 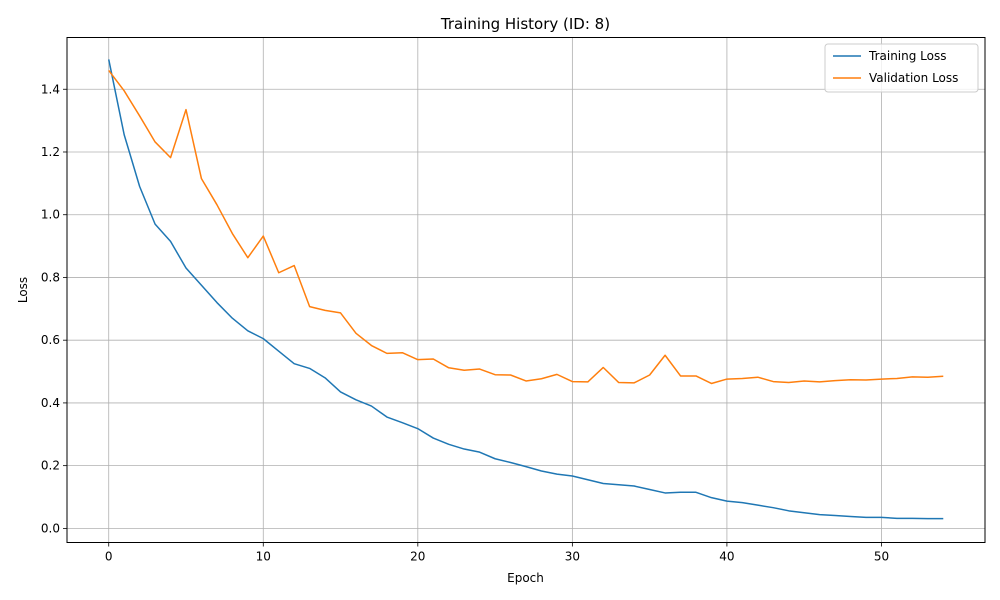 I want to click on x-tick-label: 50, so click(x=881, y=557).